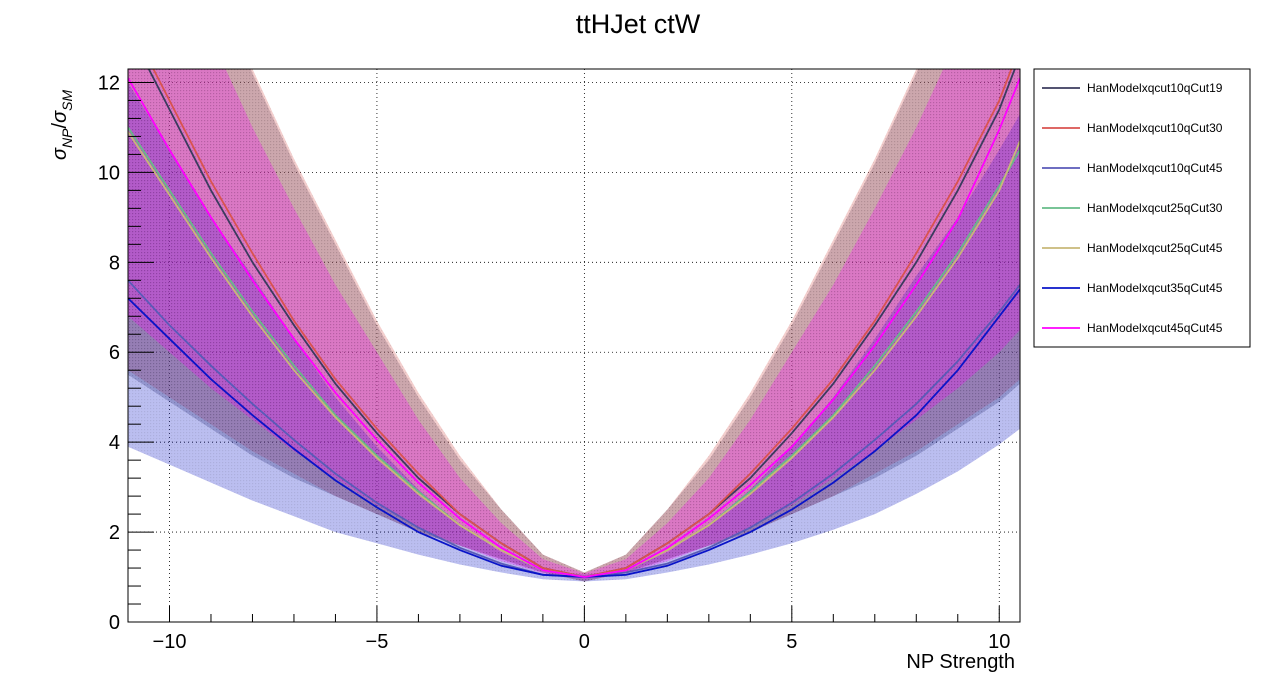 The height and width of the screenshot is (692, 1276). What do you see at coordinates (109, 83) in the screenshot?
I see `y-tick-label: 12` at bounding box center [109, 83].